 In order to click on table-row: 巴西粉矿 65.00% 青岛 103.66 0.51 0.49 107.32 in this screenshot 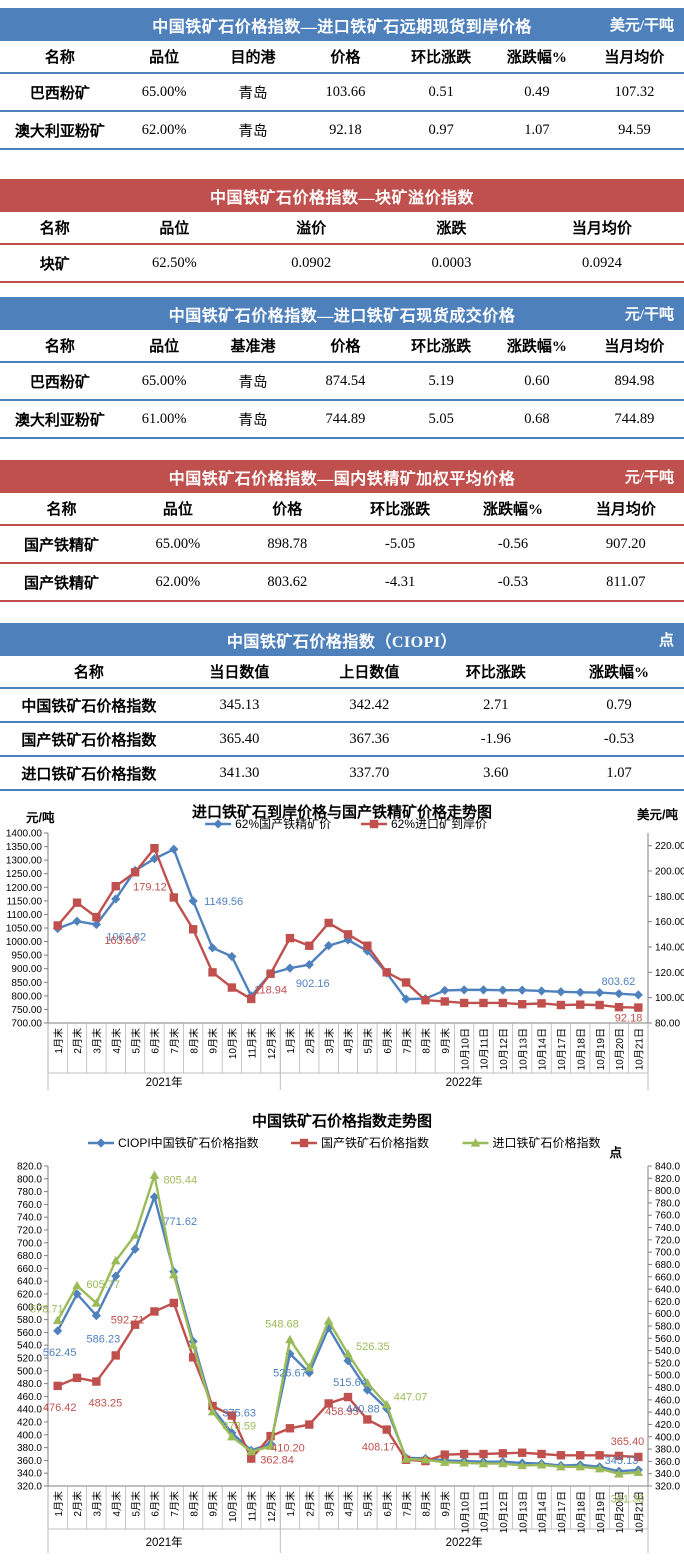, I will do `click(342, 92)`.